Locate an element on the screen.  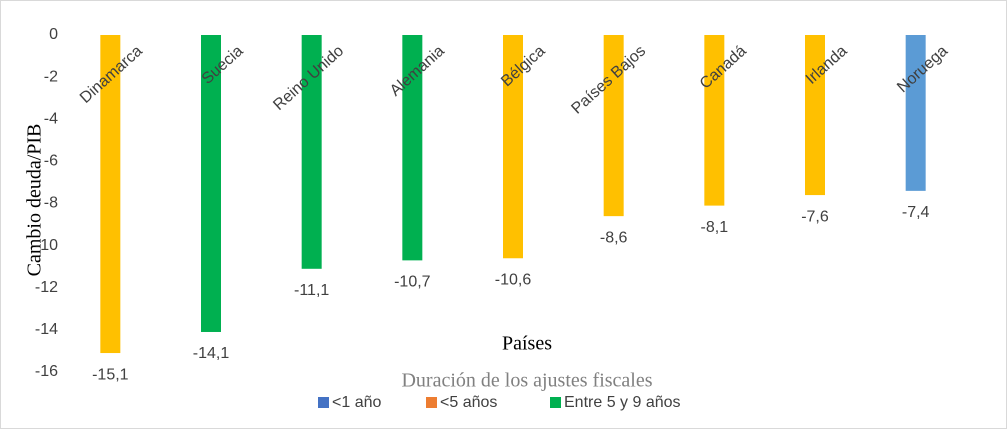
legend-label: <1 año is located at coordinates (356, 402).